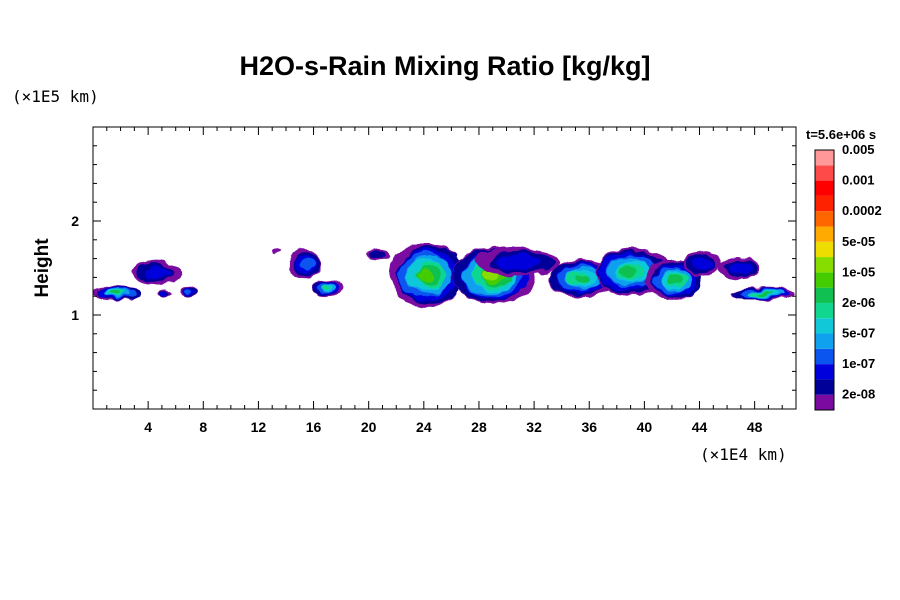 The height and width of the screenshot is (600, 900). Describe the element at coordinates (75, 315) in the screenshot. I see `y-tick-label: 1` at that location.